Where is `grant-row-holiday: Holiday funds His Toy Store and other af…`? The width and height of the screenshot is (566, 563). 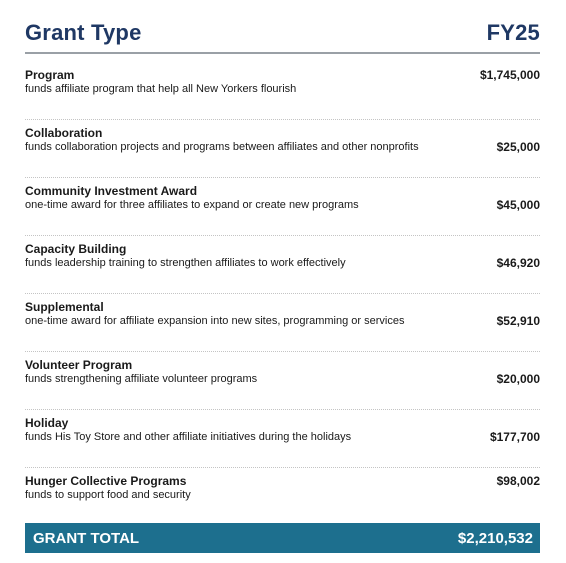 grant-row-holiday: Holiday funds His Toy Store and other af… is located at coordinates (282, 439).